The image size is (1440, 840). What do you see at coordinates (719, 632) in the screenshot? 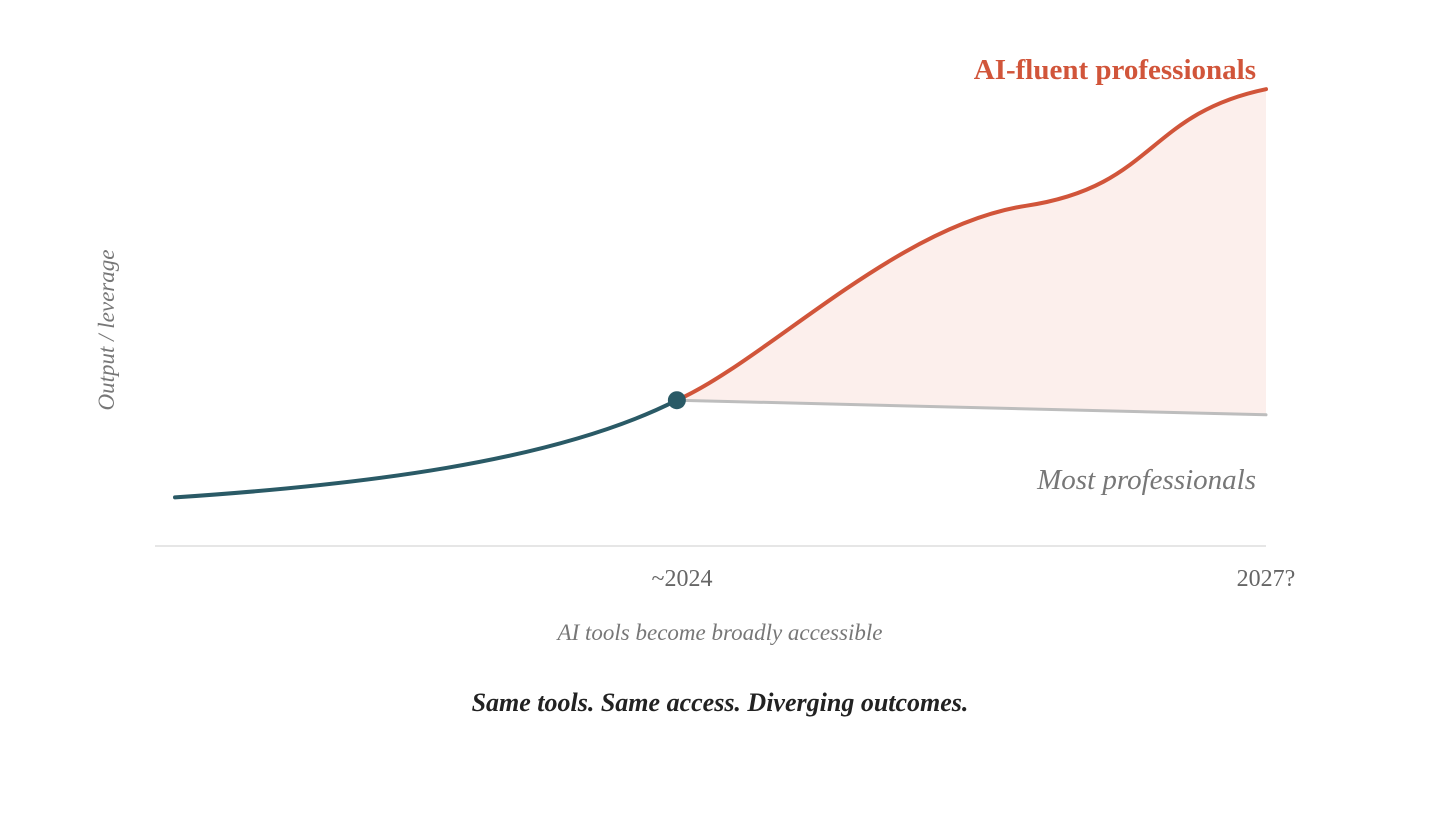
I see `x-axis-annotation: AI tools become broadly accessible` at bounding box center [719, 632].